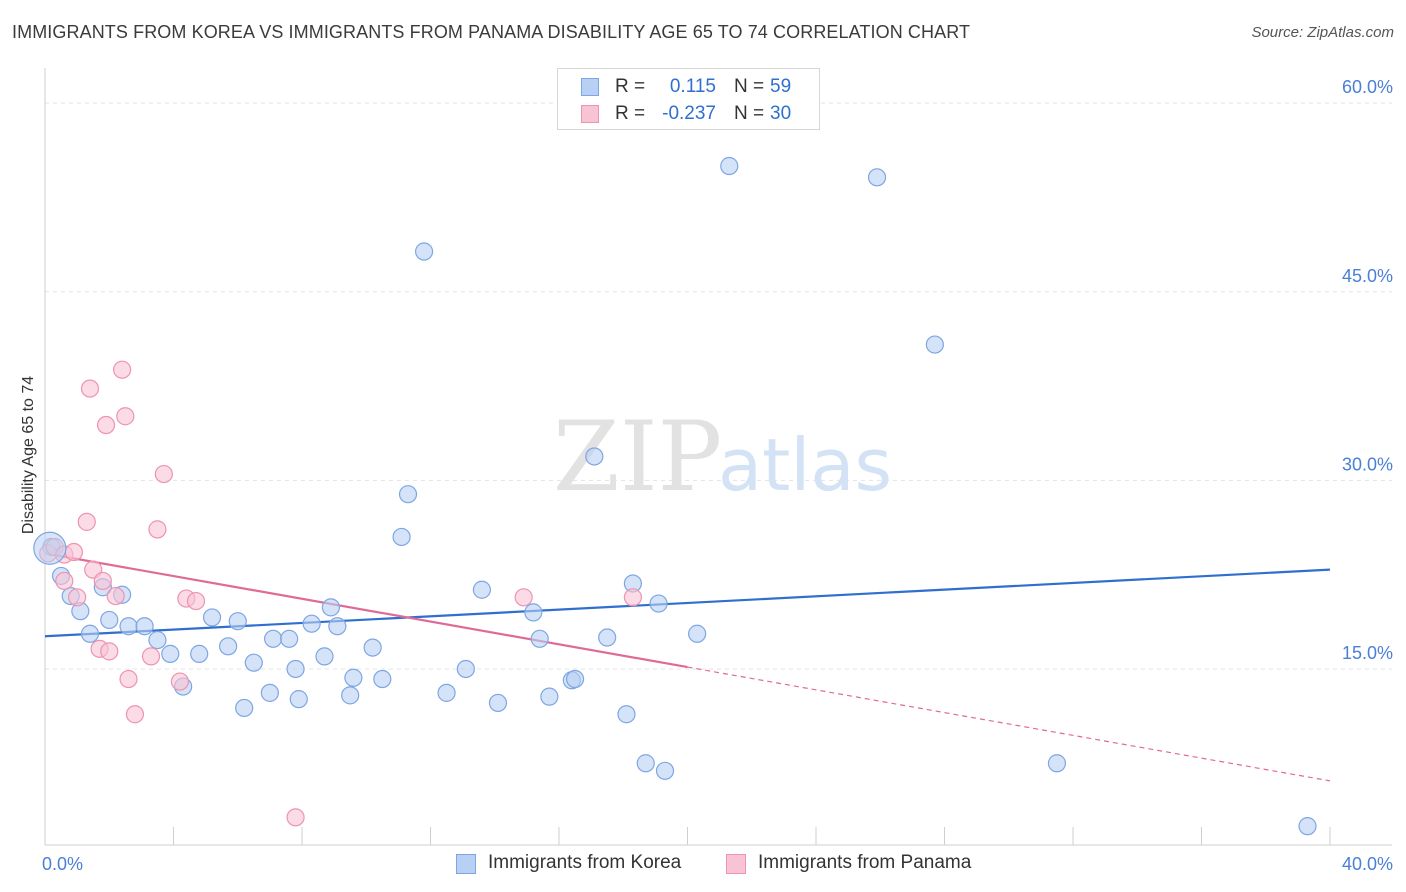 The width and height of the screenshot is (1406, 892). What do you see at coordinates (1367, 653) in the screenshot?
I see `y-tick-label: 15.0%` at bounding box center [1367, 653].